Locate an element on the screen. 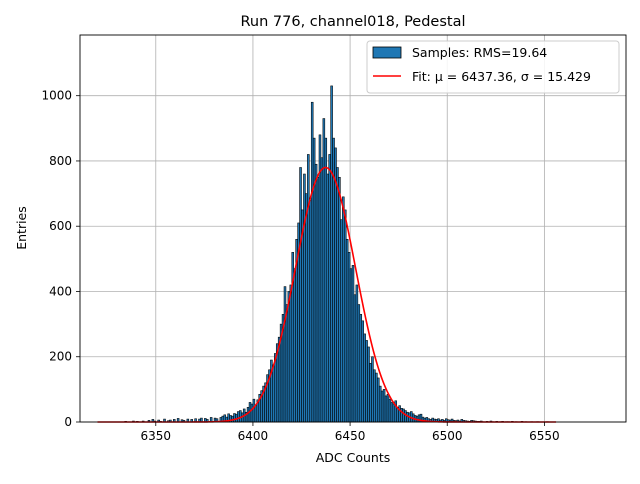 The width and height of the screenshot is (640, 484). y-tick-label: 400 is located at coordinates (60, 291).